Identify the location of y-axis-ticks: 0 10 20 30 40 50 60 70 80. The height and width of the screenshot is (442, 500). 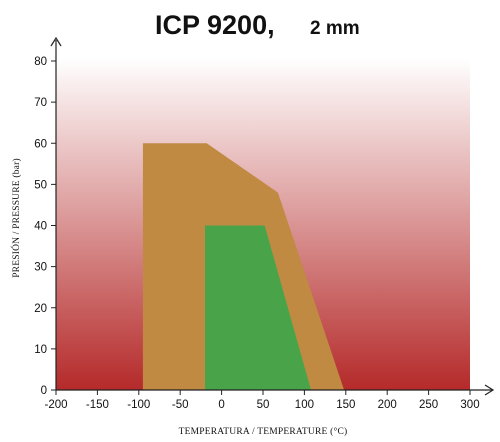
(45, 226).